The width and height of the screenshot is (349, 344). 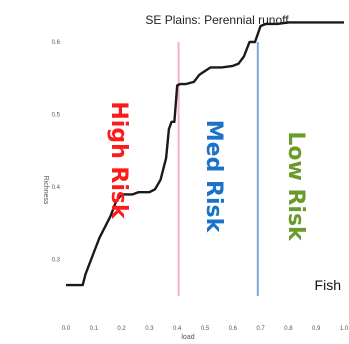 What do you see at coordinates (328, 285) in the screenshot?
I see `corner-label-fish: Fish` at bounding box center [328, 285].